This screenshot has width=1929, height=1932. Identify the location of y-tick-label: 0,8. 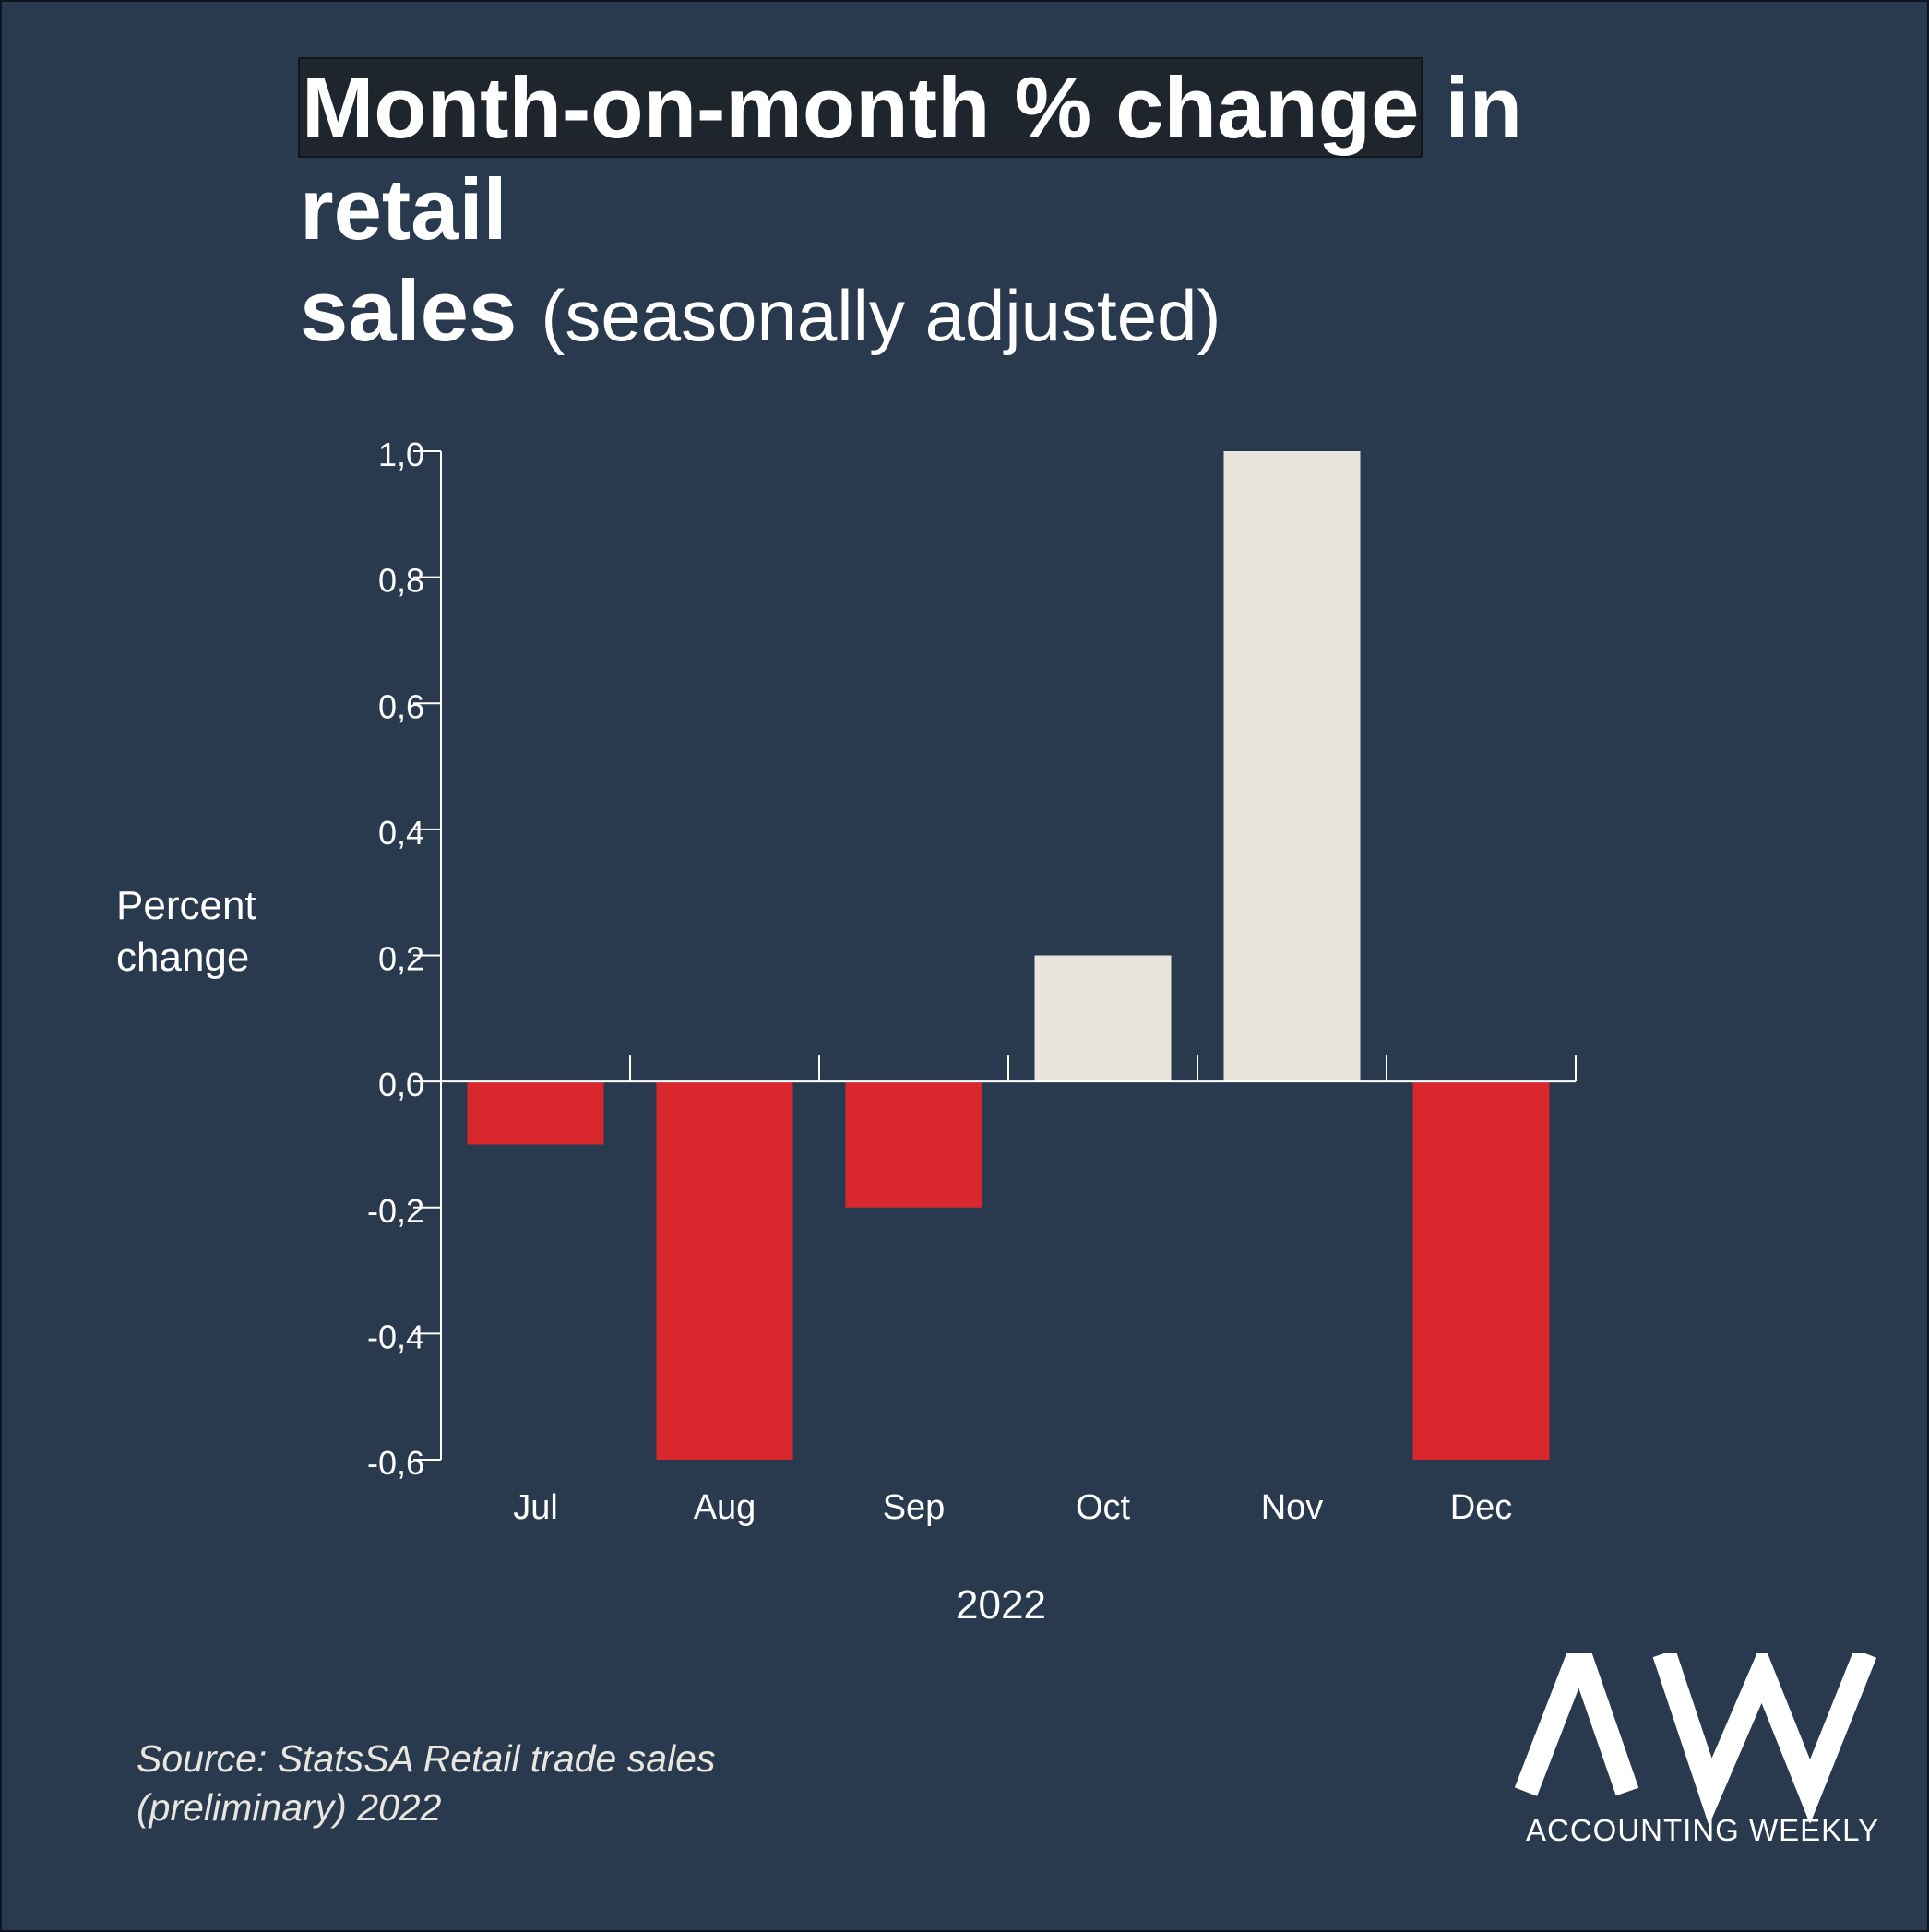
(401, 581).